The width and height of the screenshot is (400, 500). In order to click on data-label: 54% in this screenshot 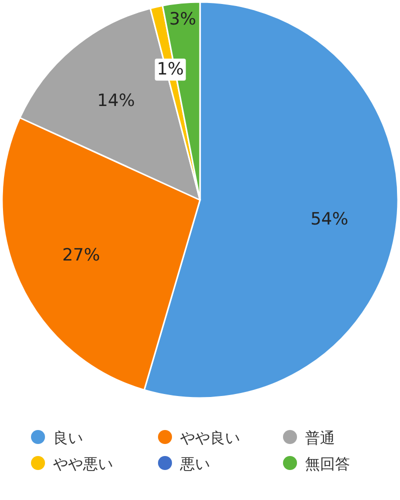, I will do `click(329, 220)`.